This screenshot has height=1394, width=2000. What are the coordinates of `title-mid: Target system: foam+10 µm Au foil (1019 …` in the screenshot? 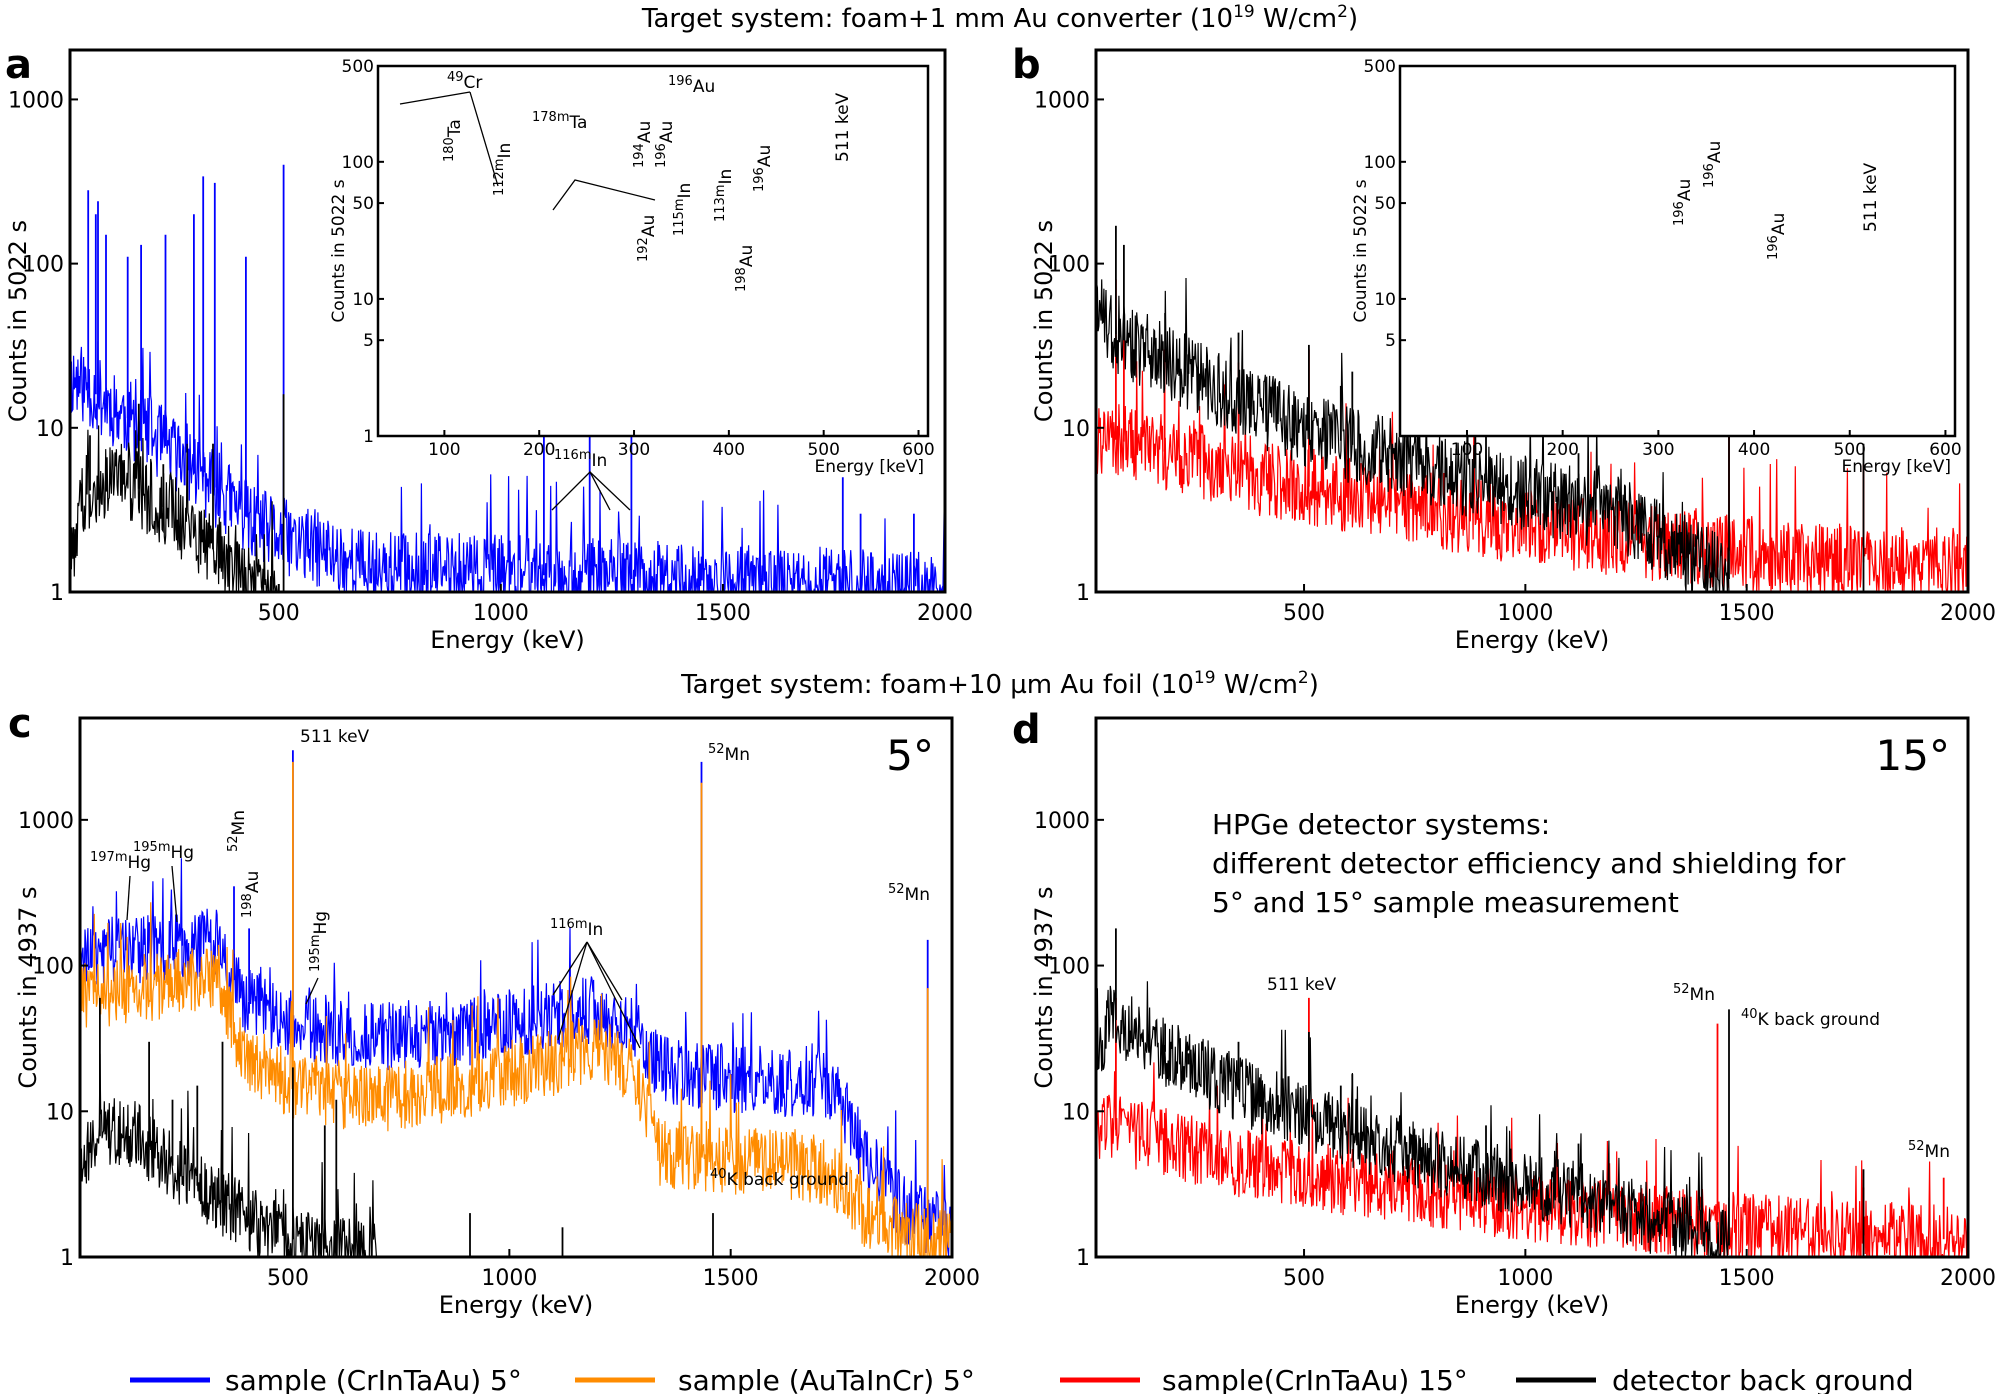 It's located at (999, 684).